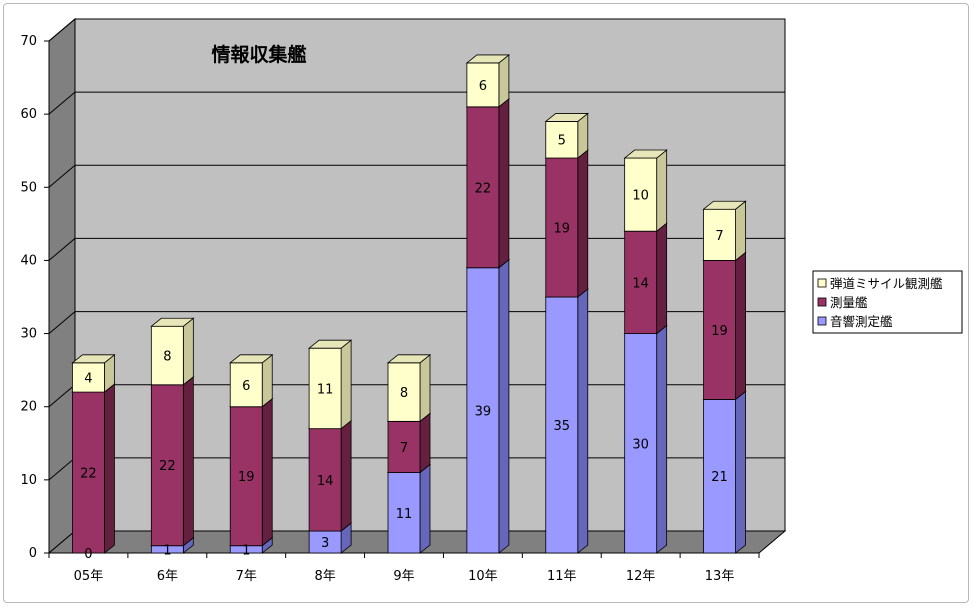  What do you see at coordinates (62, 286) in the screenshot?
I see `side-wall` at bounding box center [62, 286].